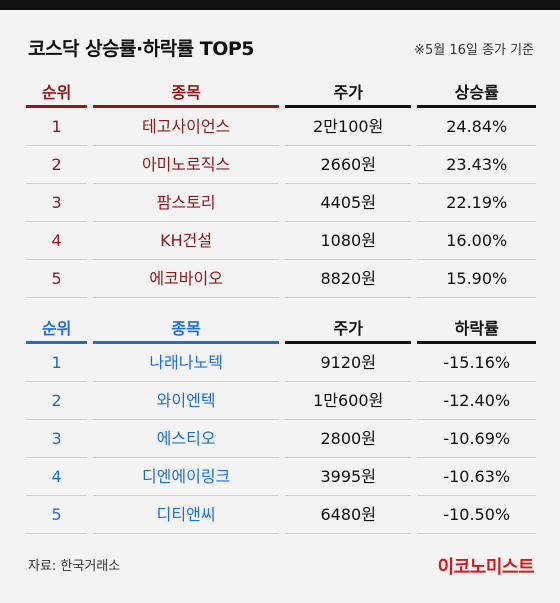 Image resolution: width=560 pixels, height=603 pixels. Describe the element at coordinates (281, 165) in the screenshot. I see `table-row: 2 아미노로직스 2660원 23.43%` at that location.